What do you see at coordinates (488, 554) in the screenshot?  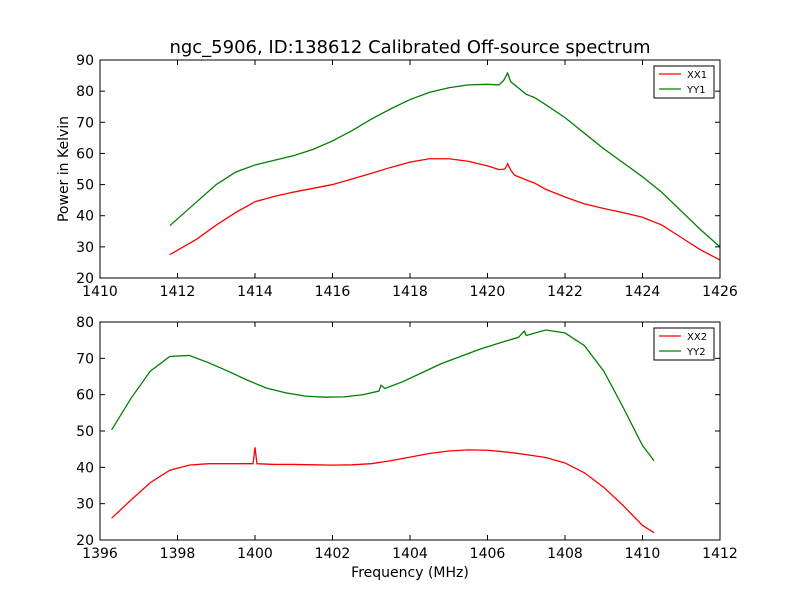 I see `x-tick-label: 1406` at bounding box center [488, 554].